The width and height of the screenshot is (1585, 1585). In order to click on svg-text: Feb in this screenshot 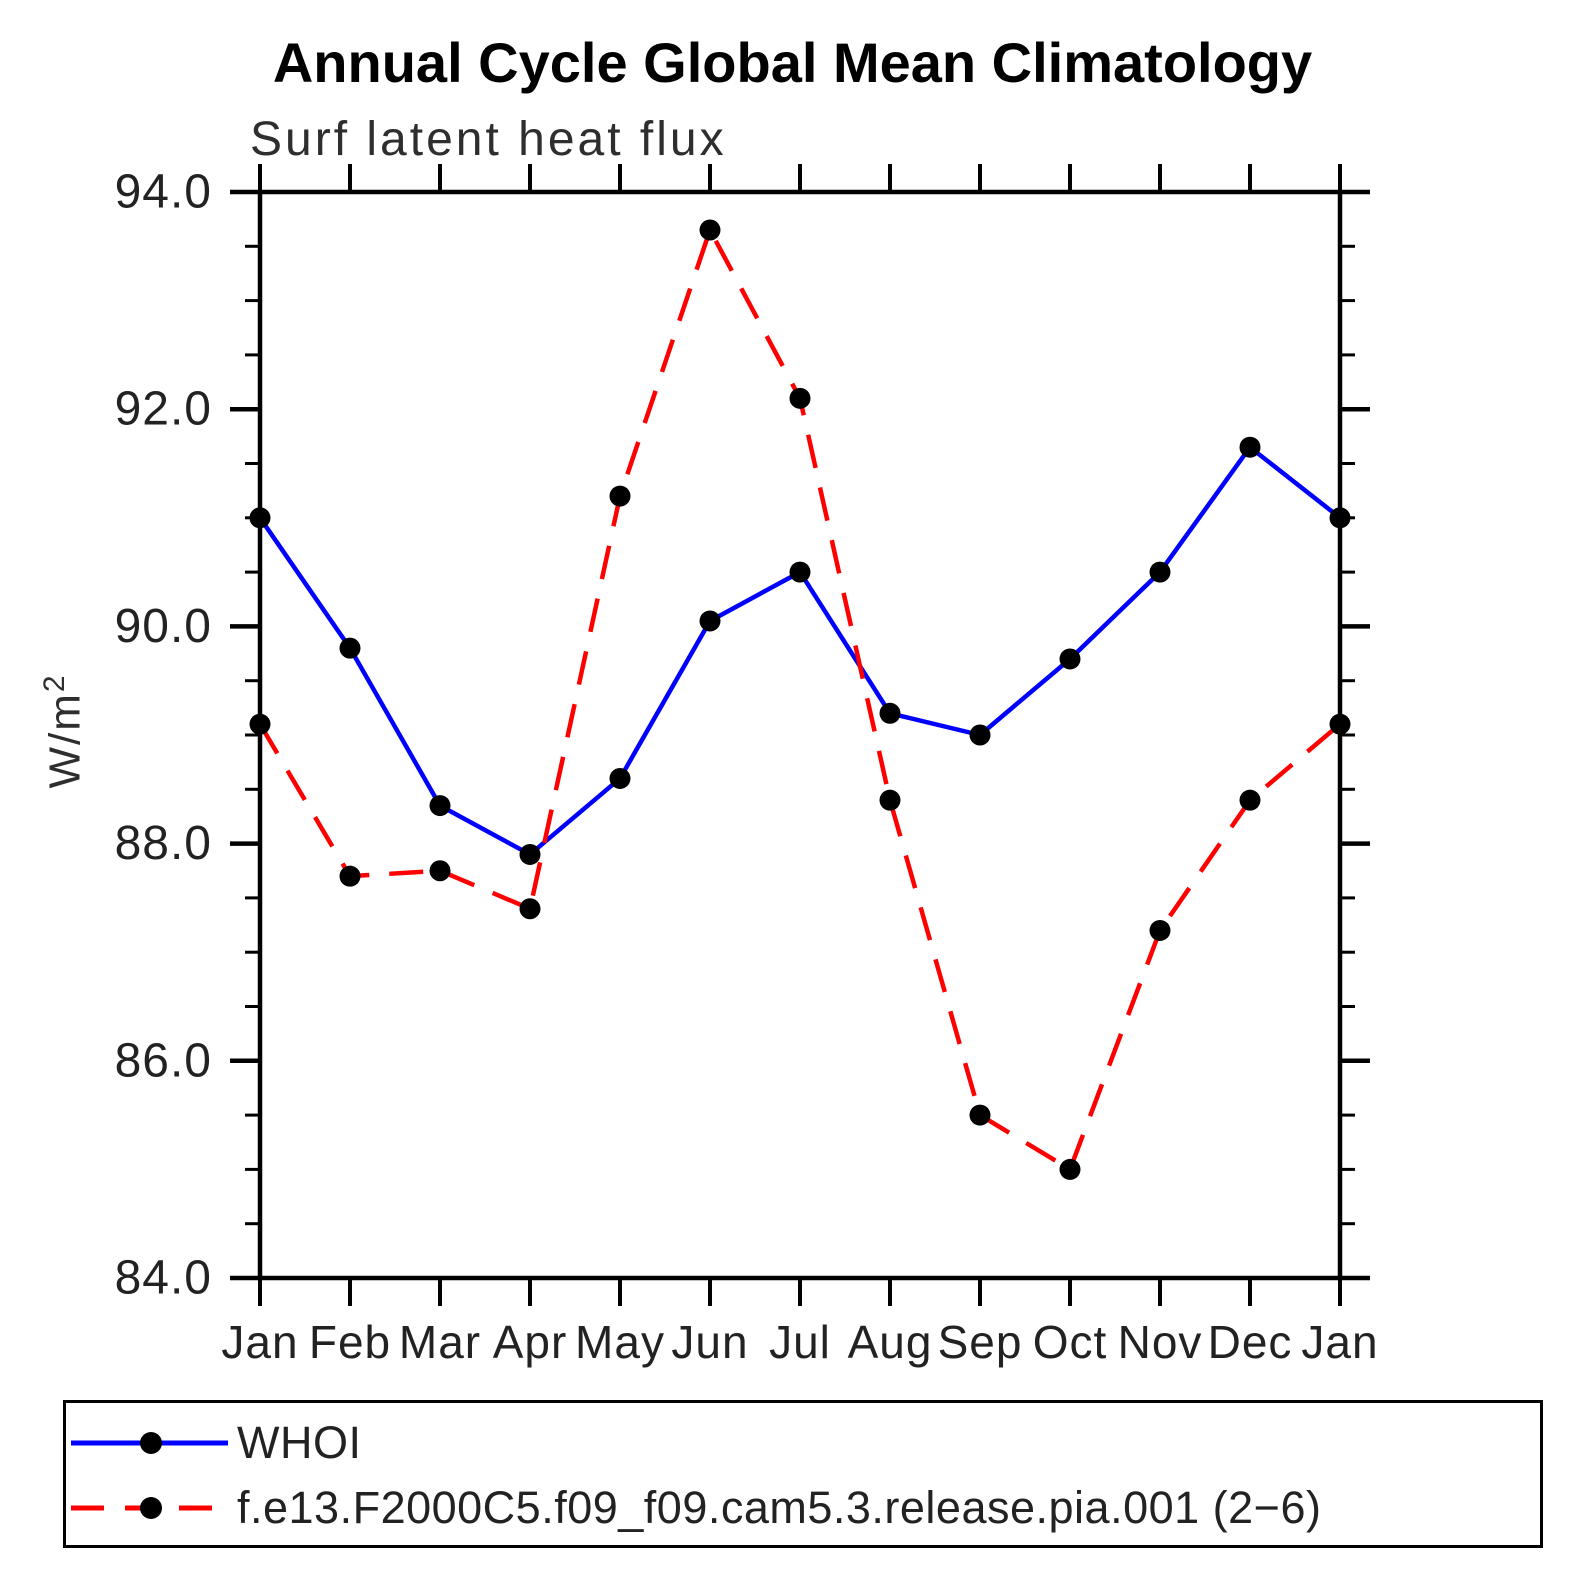, I will do `click(350, 1342)`.